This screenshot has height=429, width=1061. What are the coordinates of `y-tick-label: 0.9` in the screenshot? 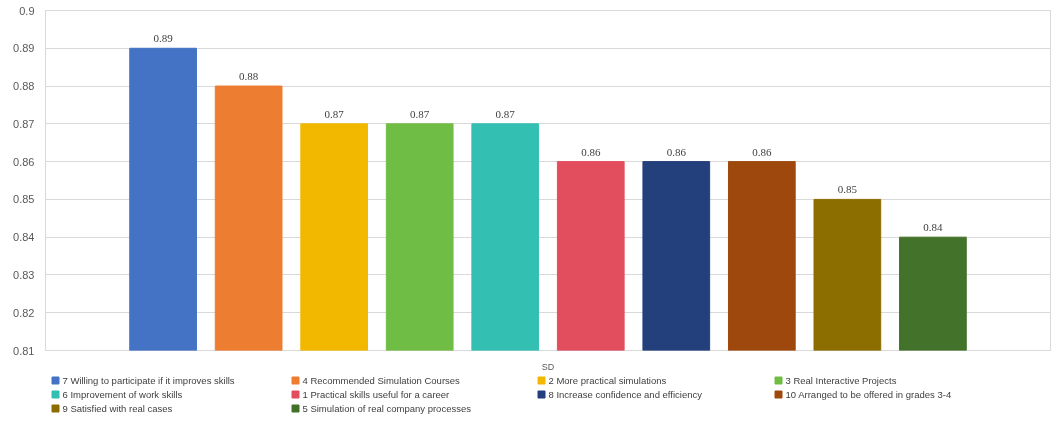 It's located at (27, 10).